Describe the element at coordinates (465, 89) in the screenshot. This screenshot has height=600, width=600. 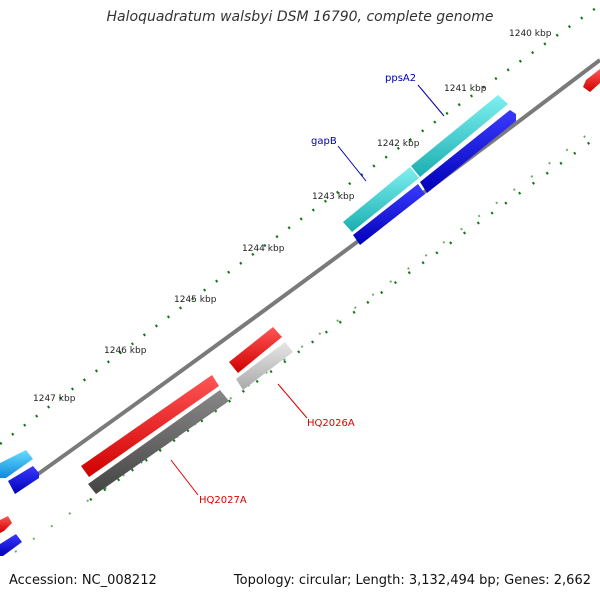
I see `tick-label-1241: 1241 kbp` at that location.